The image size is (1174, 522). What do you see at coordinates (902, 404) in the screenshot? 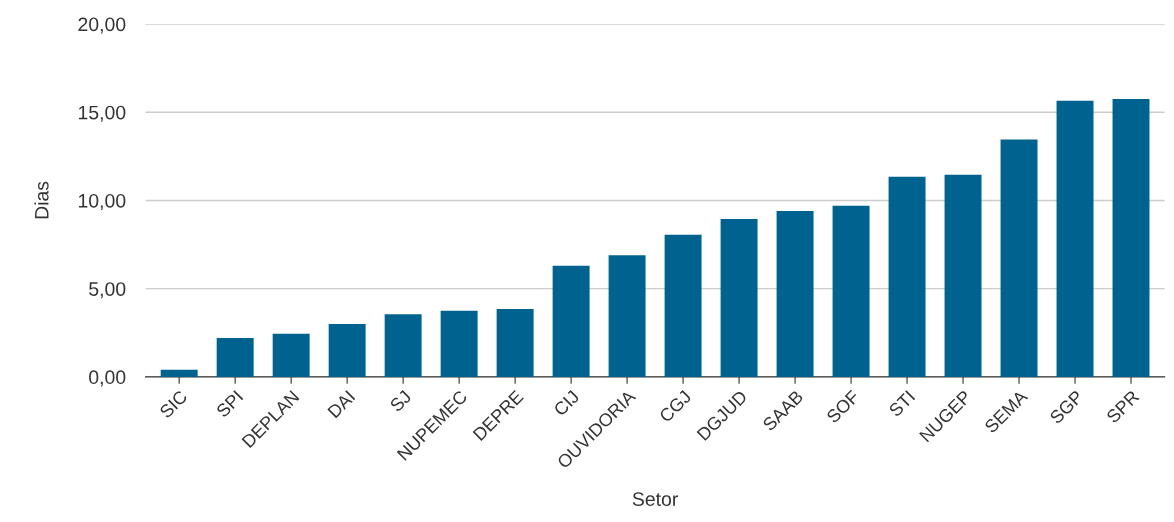
I see `x-tick-label: STI` at bounding box center [902, 404].